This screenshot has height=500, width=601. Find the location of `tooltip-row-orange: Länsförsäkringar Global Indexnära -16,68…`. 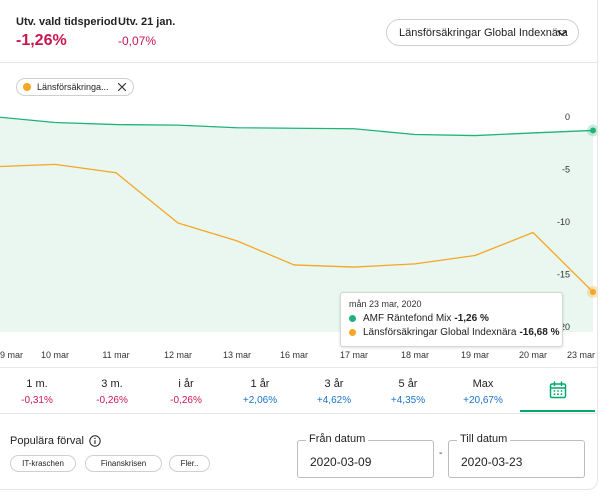

tooltip-row-orange: Länsförsäkringar Global Indexnära -16,68… is located at coordinates (454, 332).